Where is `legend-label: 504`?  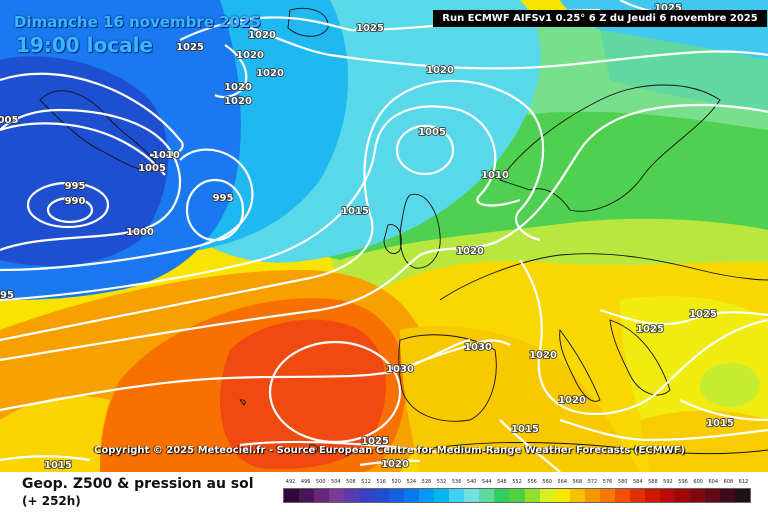 legend-label: 504 is located at coordinates (336, 482).